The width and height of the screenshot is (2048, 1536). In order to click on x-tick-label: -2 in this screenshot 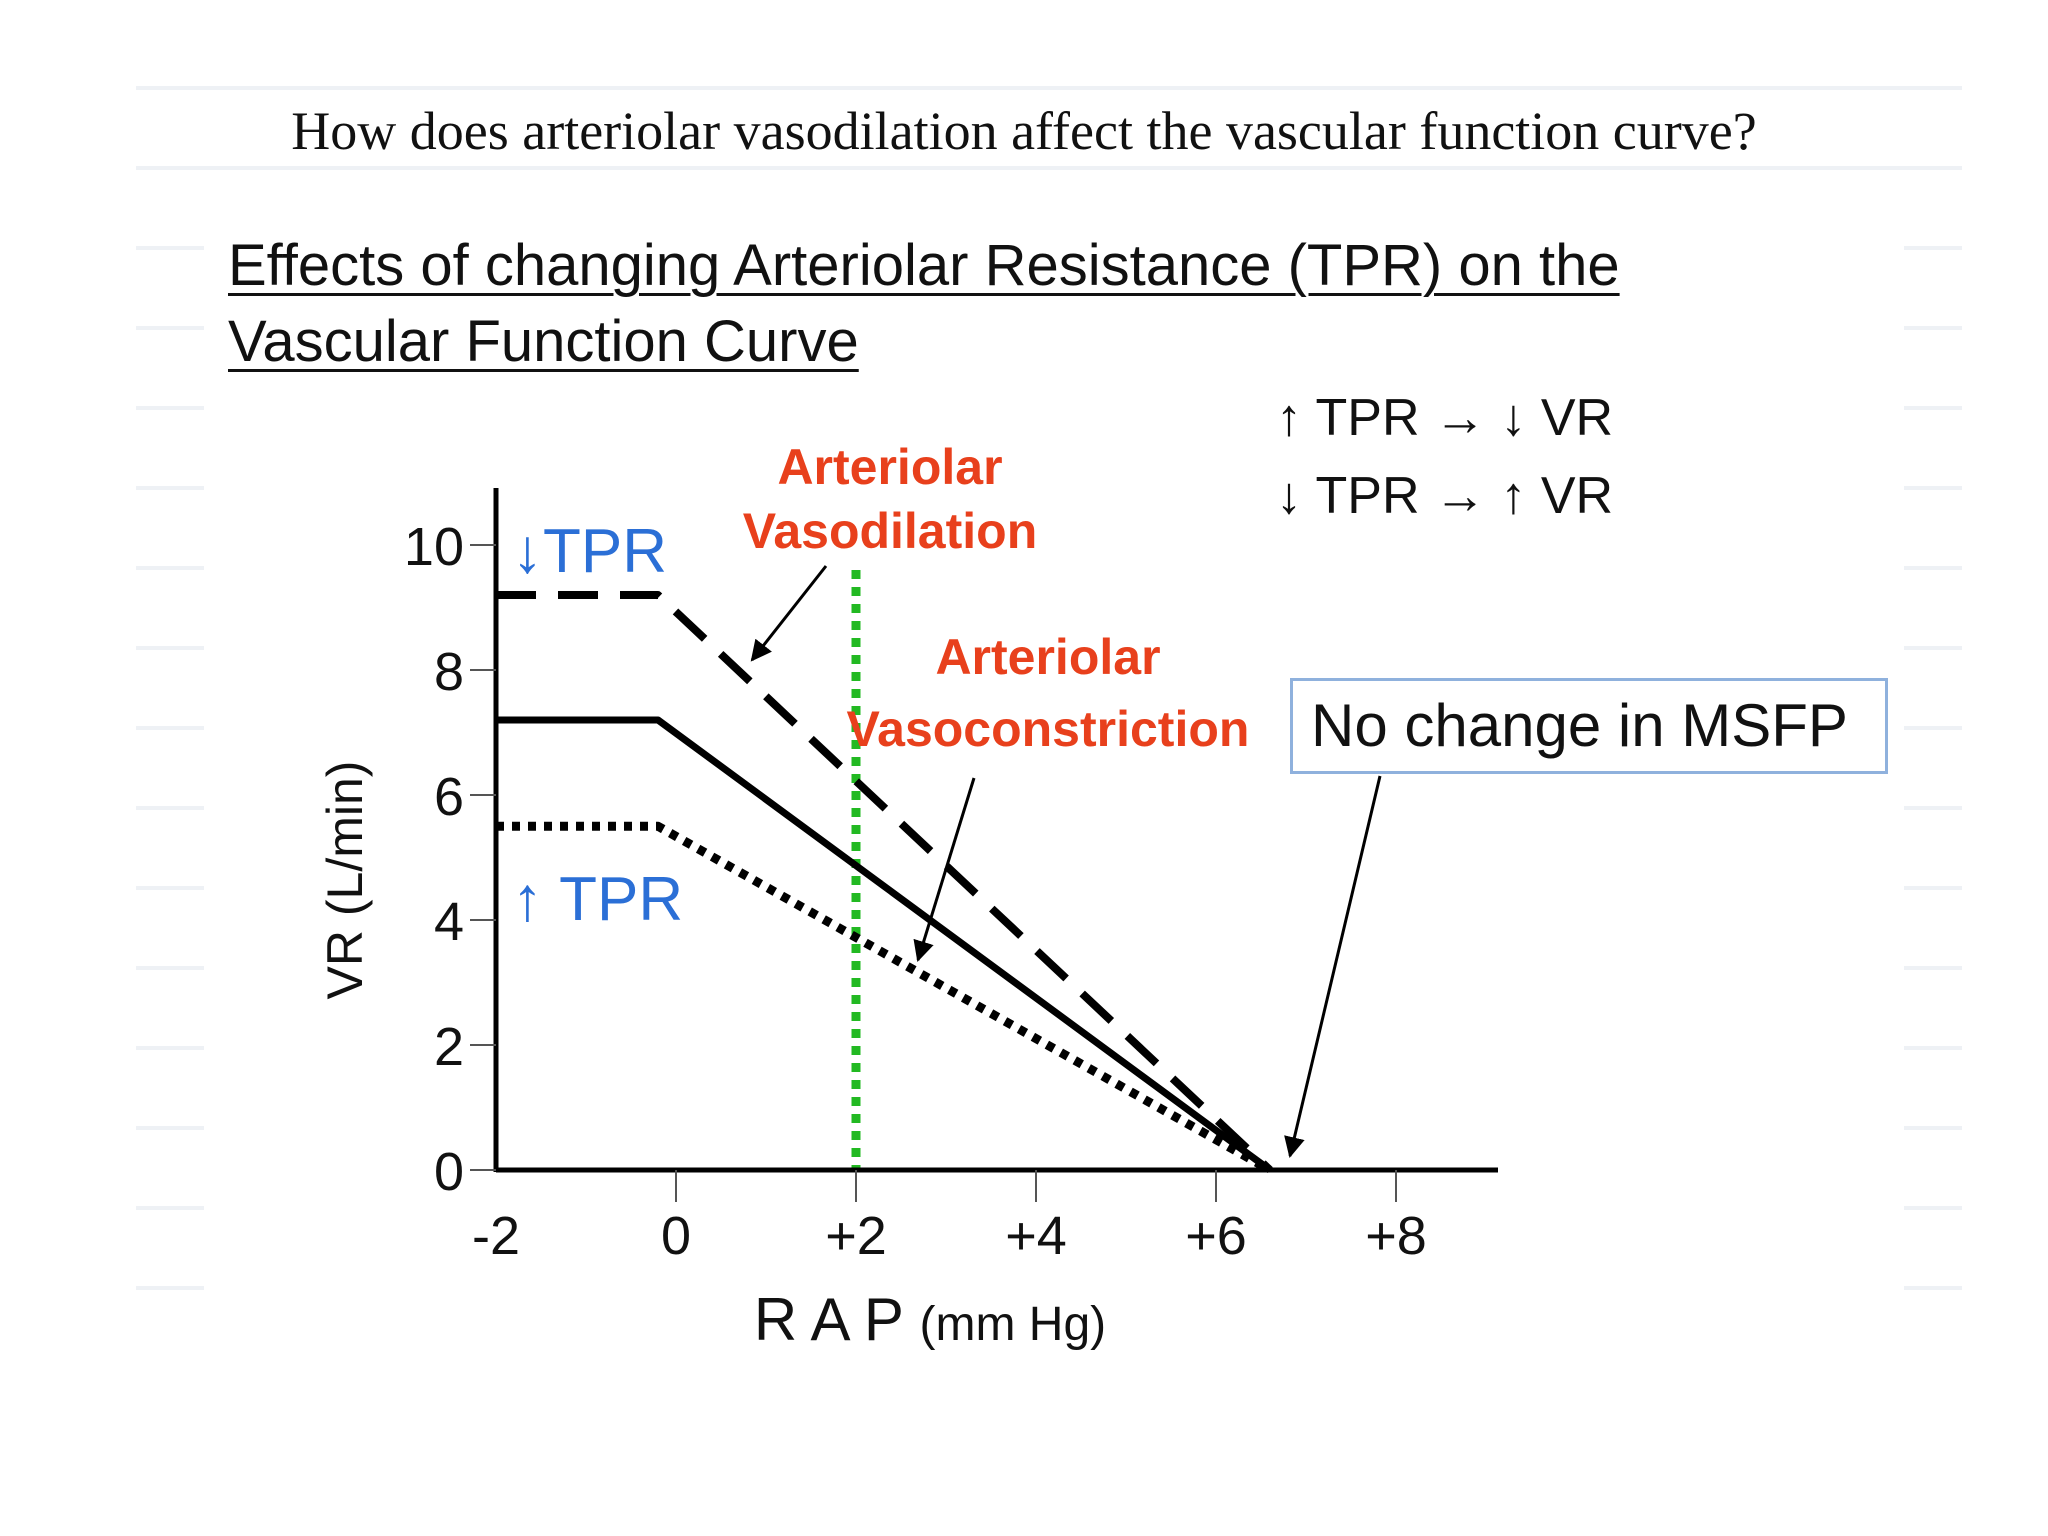, I will do `click(496, 1236)`.